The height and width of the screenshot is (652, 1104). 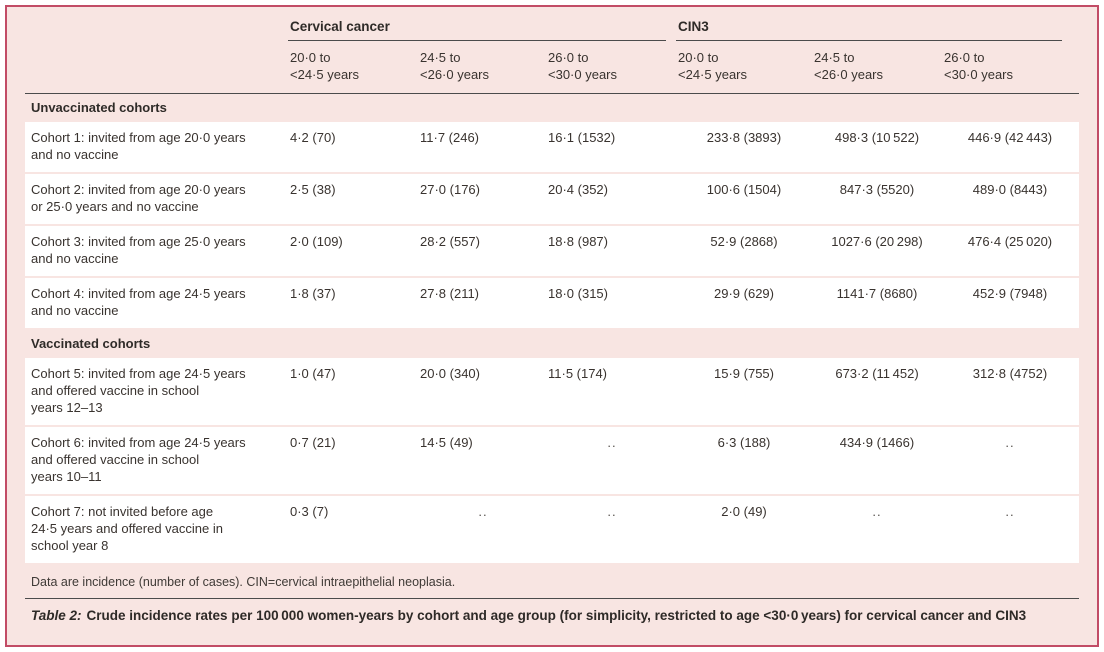 I want to click on cell-value: 20·4 (352), so click(x=578, y=189).